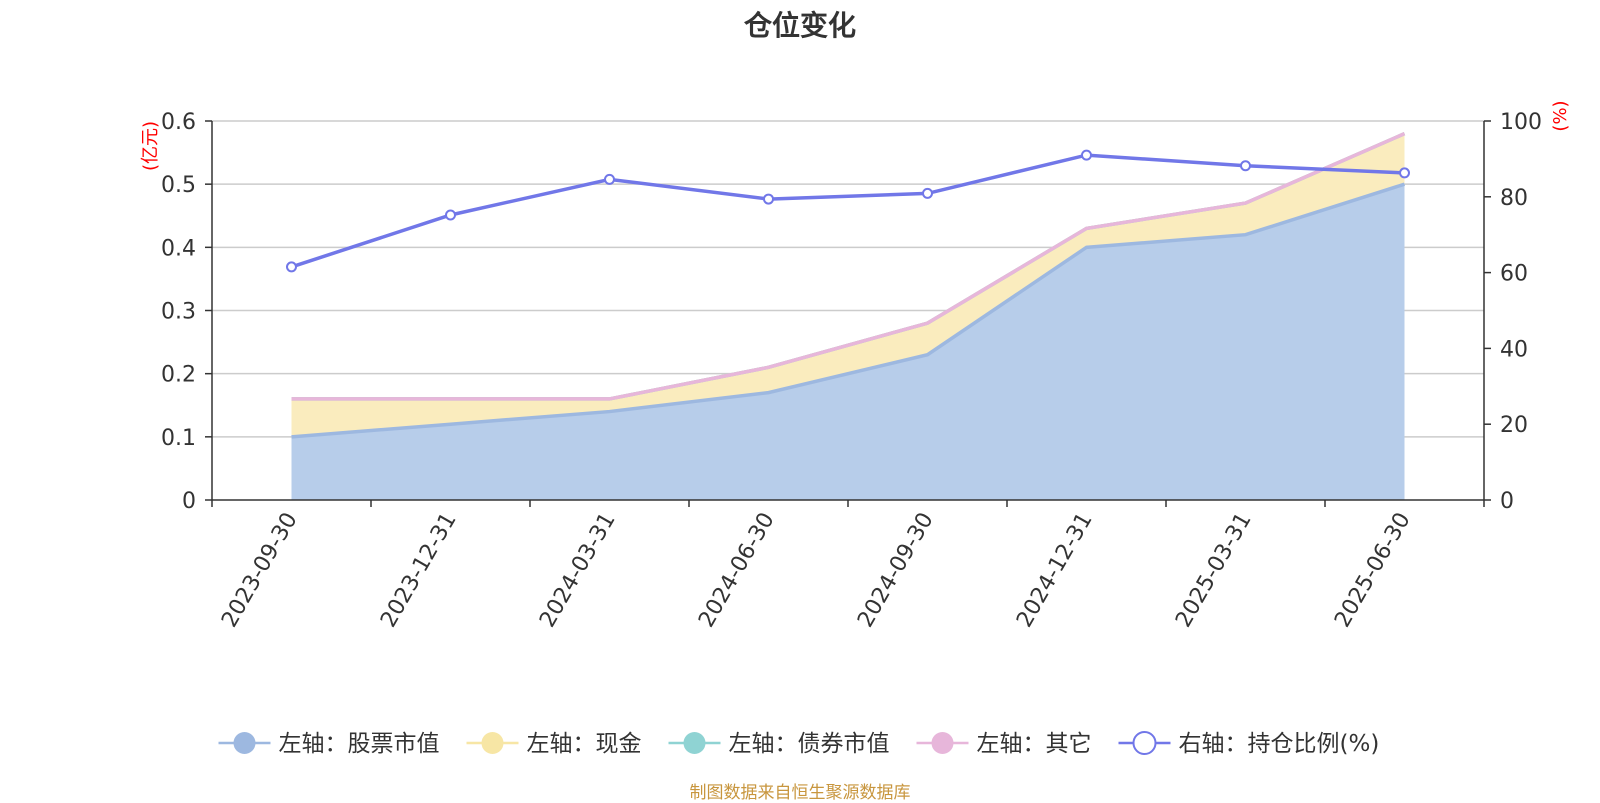 This screenshot has height=803, width=1600. I want to click on x-axis-tick-label: 2025-03-31, so click(1214, 570).